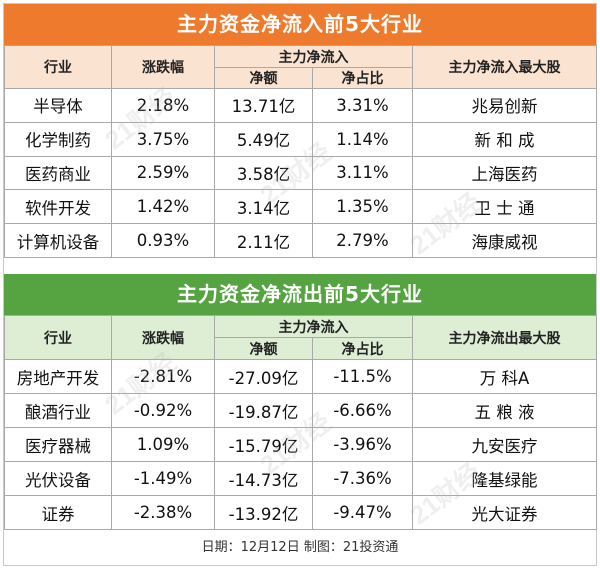 This screenshot has width=600, height=569. I want to click on inflow-title: 主力资金净流入前5大行业, so click(300, 24).